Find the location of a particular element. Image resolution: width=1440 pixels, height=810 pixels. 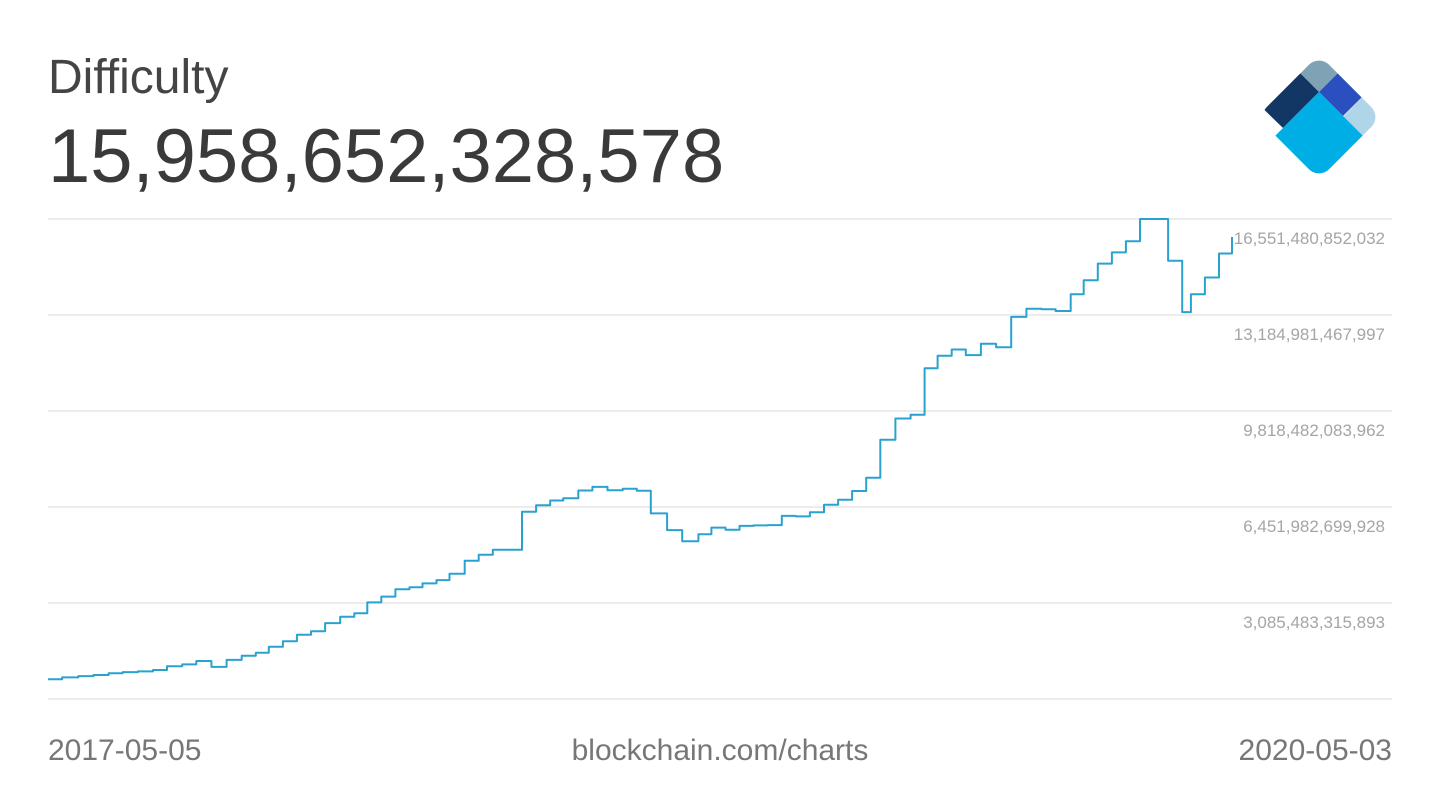

blockchain-logo-icon is located at coordinates (1319, 117).